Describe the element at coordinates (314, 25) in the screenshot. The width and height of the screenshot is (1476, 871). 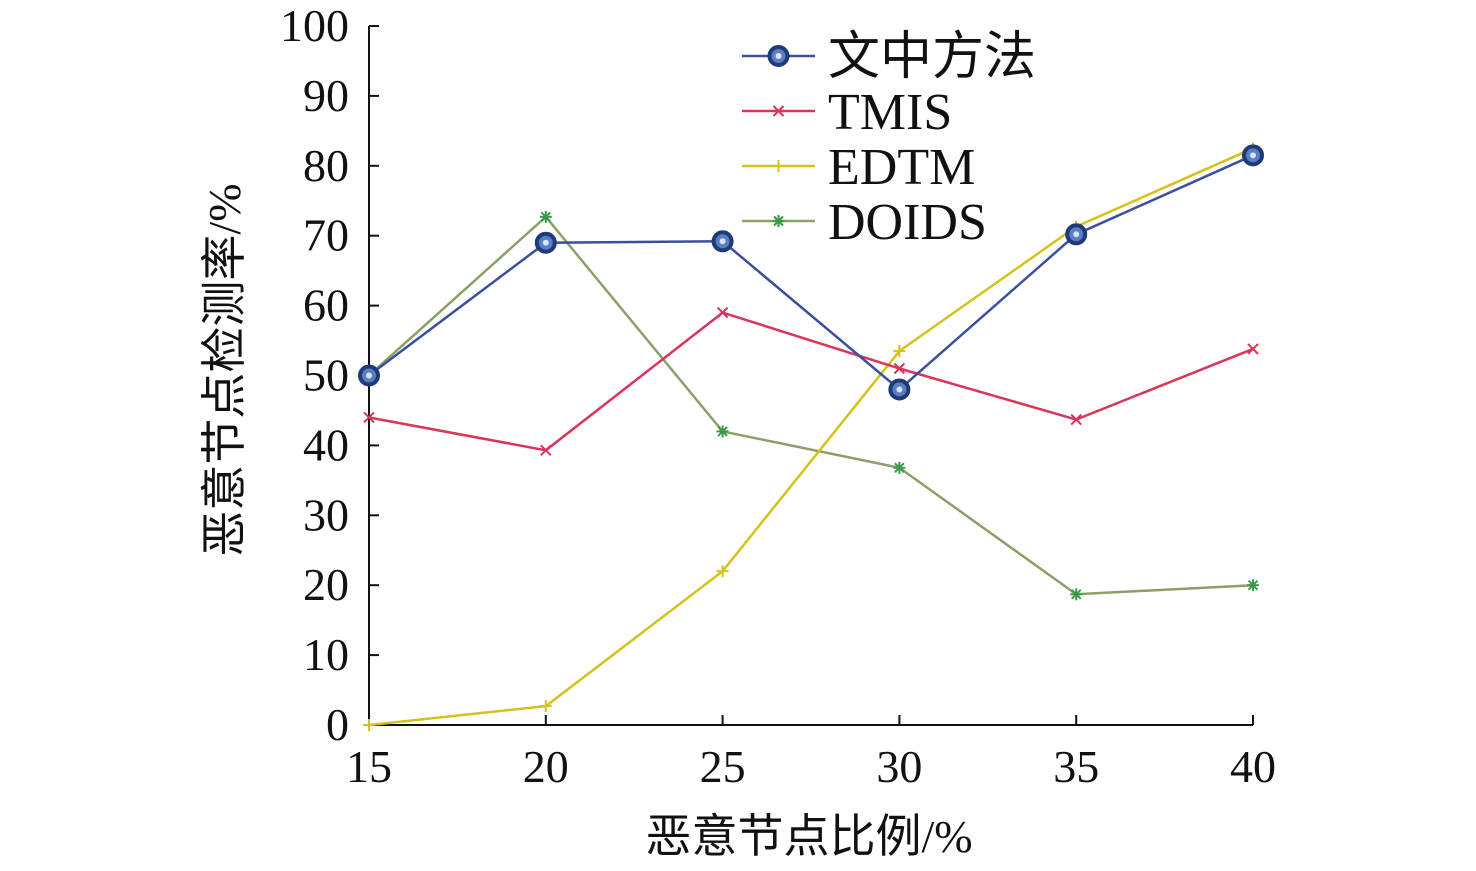
I see `y-tick-label: 100` at that location.